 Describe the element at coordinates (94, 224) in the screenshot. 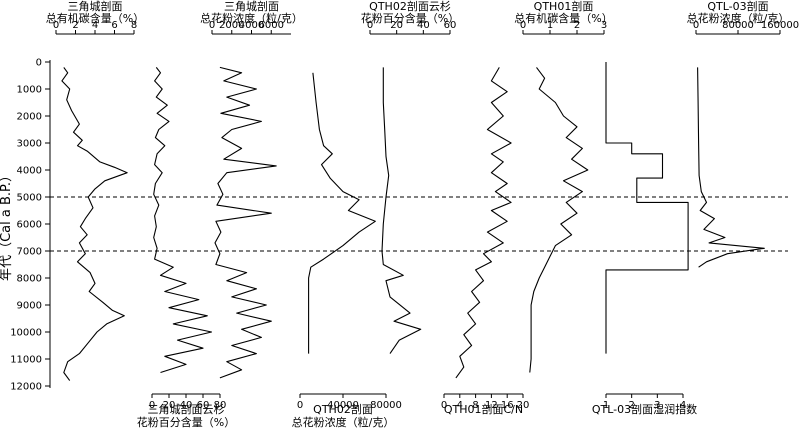

I see `series-line-p1` at that location.